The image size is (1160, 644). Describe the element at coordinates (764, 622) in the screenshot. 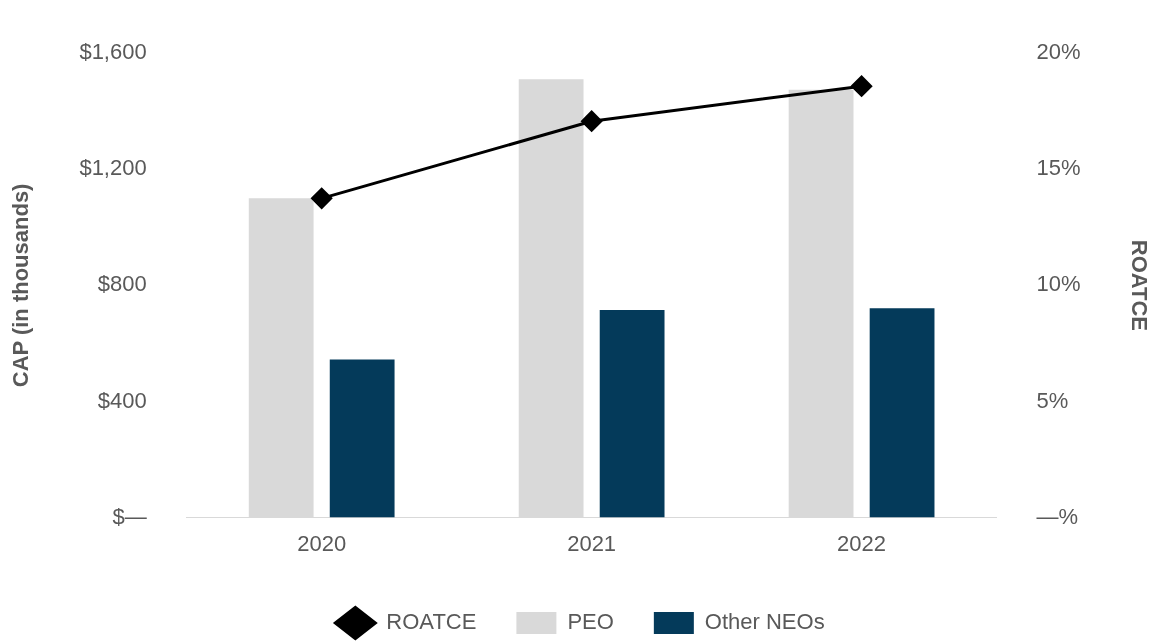

I see `legend-label: Other NEOs` at that location.